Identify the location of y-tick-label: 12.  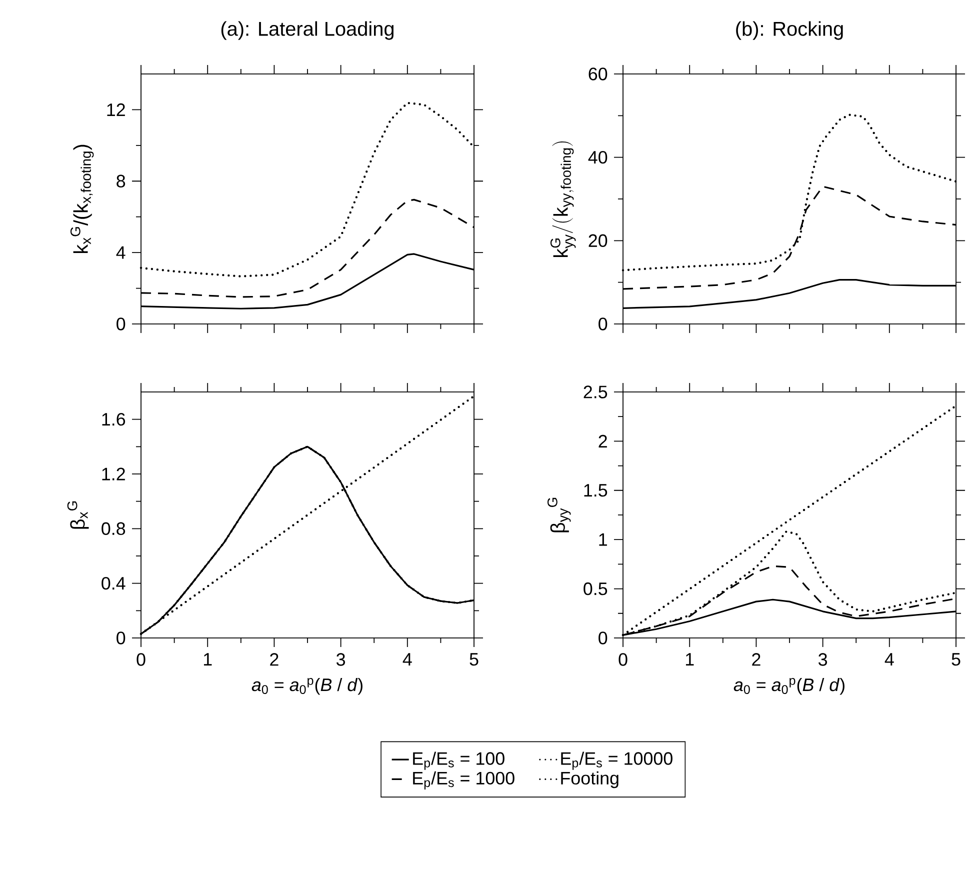
(116, 109).